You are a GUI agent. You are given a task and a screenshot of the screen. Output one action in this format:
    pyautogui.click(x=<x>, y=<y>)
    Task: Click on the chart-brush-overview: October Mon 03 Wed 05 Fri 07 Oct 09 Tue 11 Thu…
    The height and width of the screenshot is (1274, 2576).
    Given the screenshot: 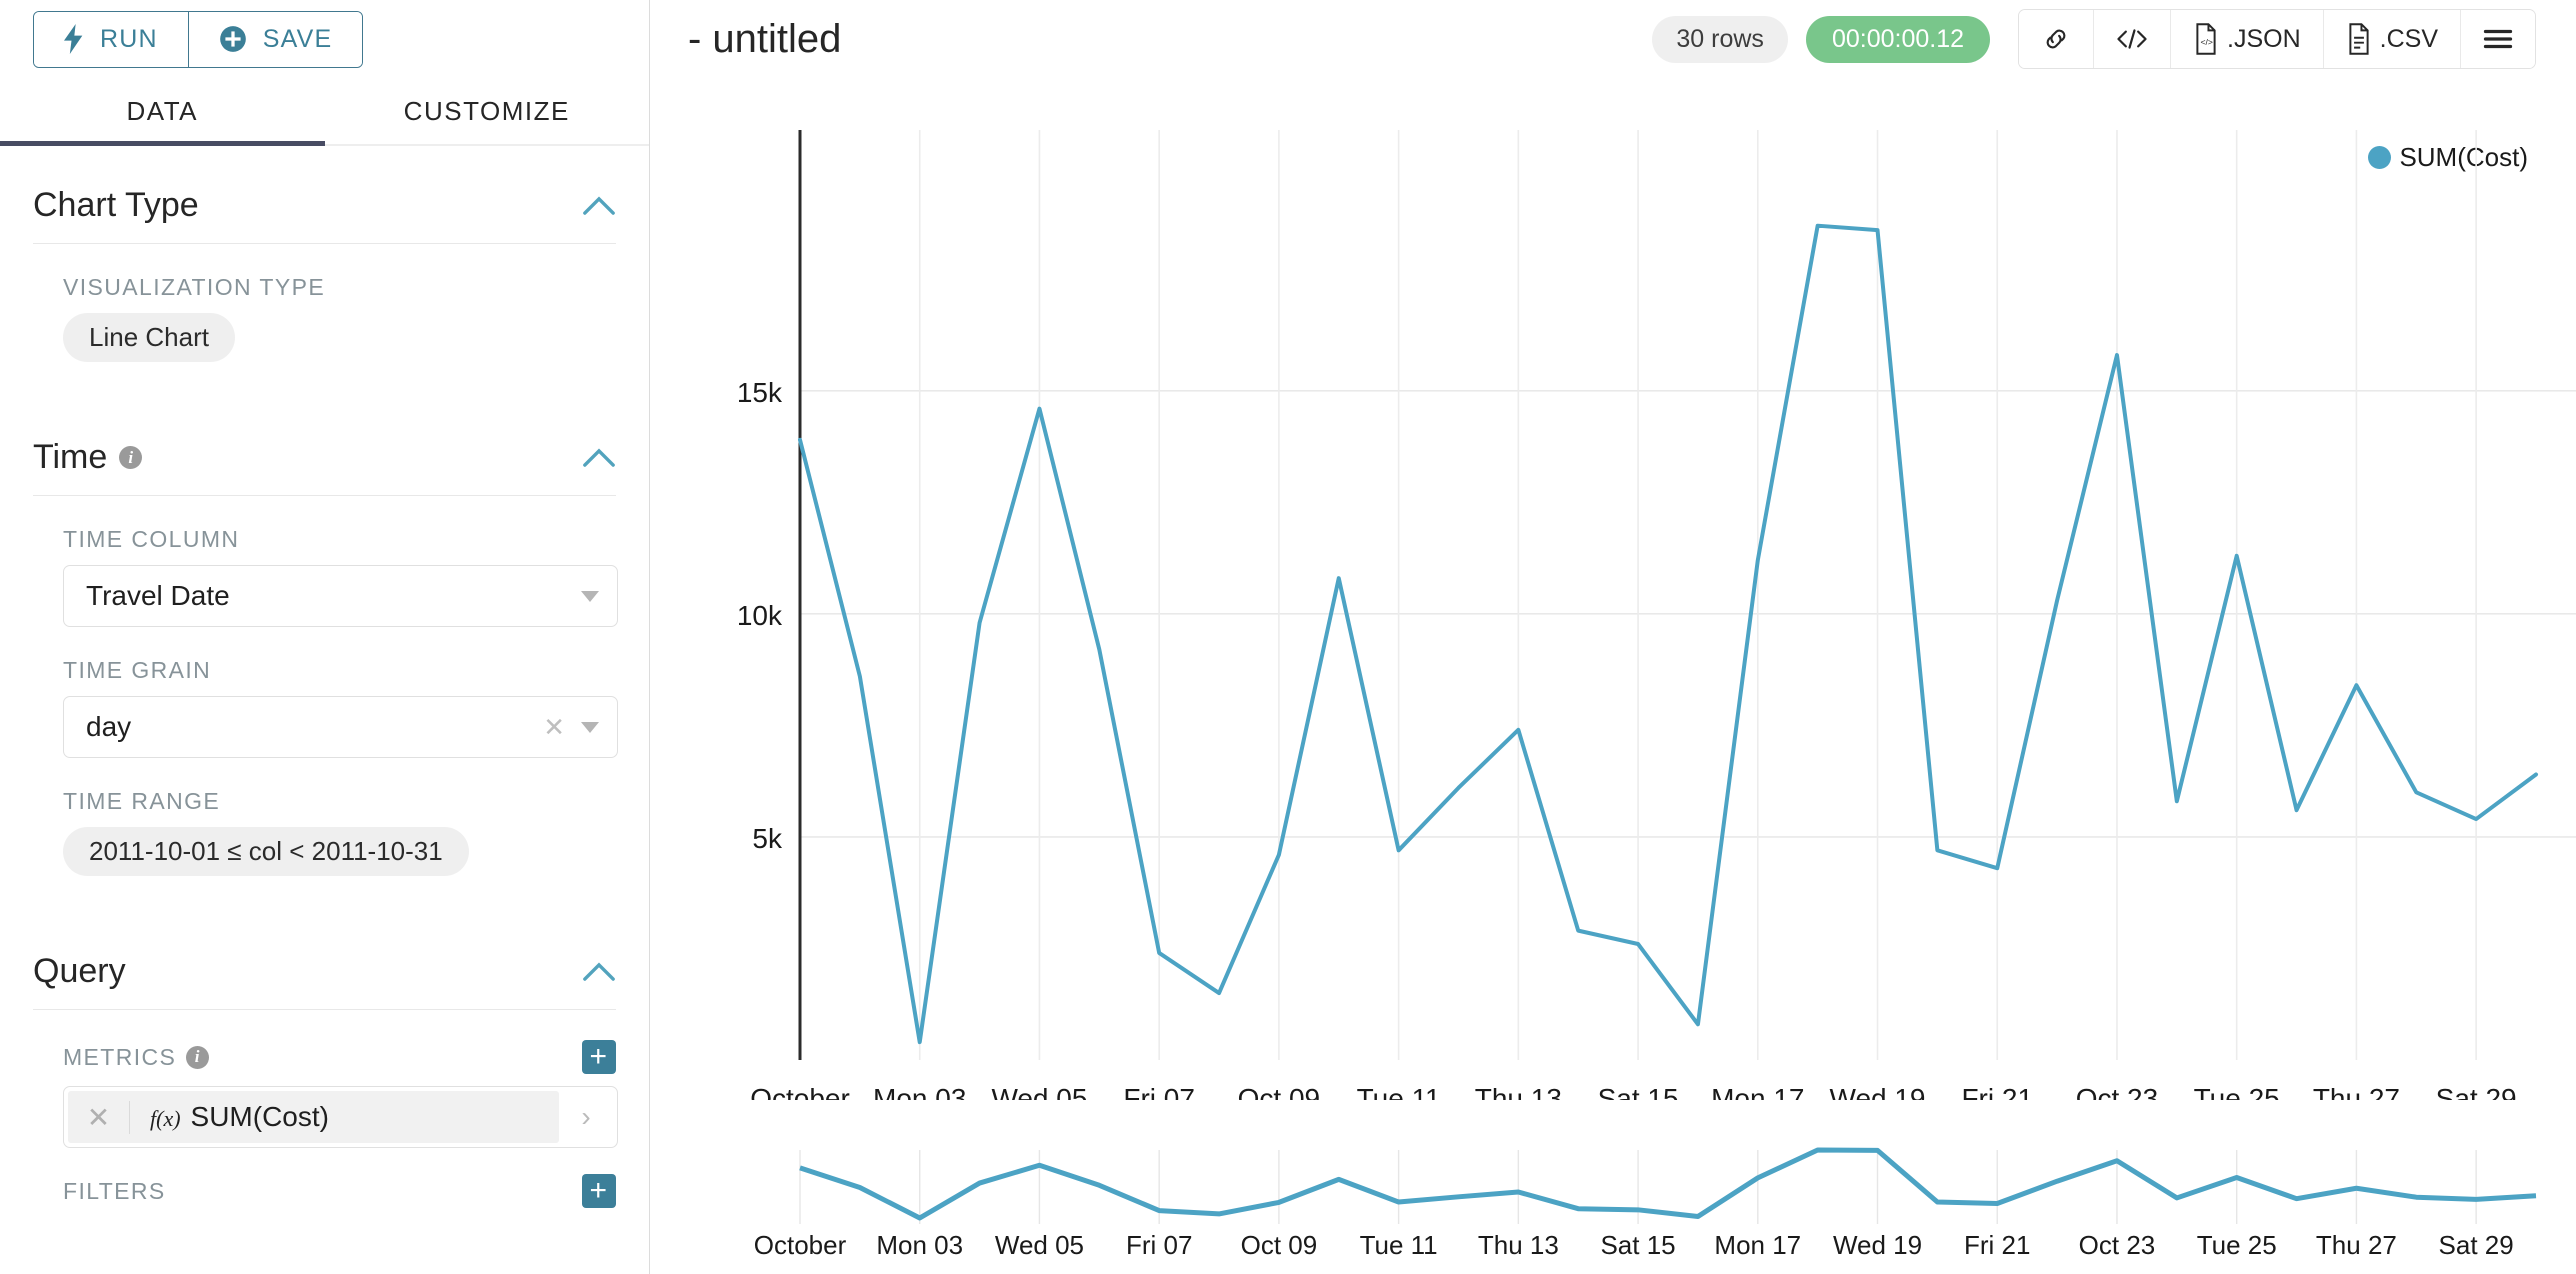 What is the action you would take?
    pyautogui.click(x=1613, y=1207)
    